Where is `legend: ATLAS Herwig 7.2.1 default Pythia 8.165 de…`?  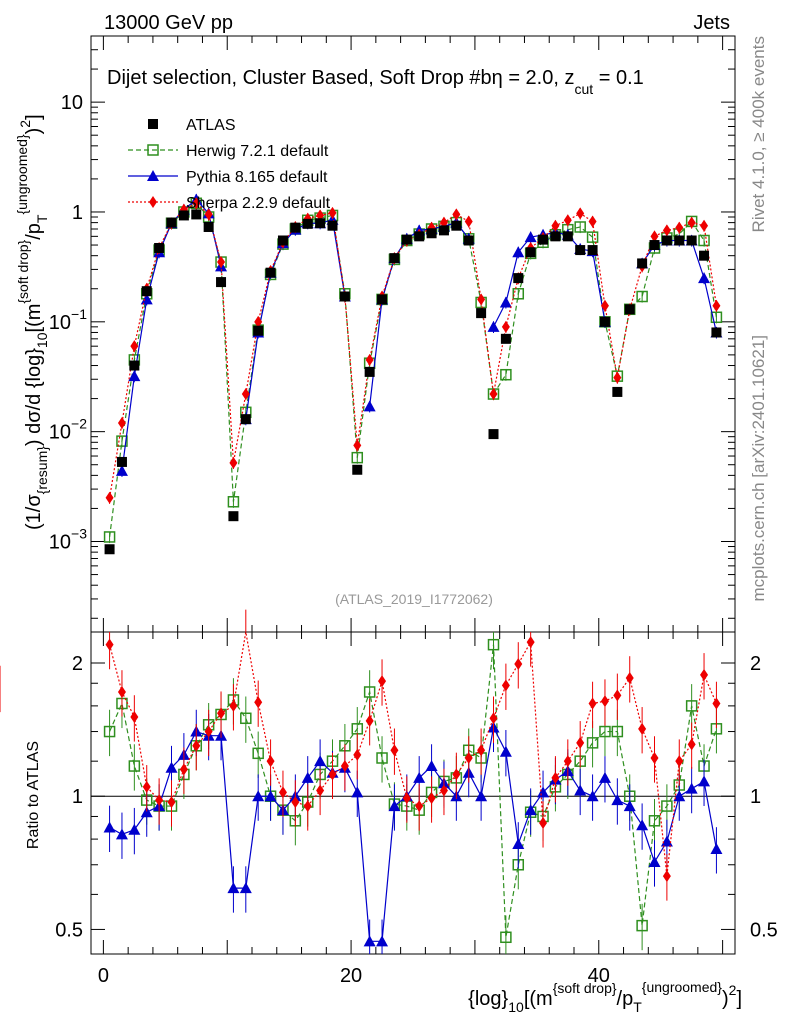
legend: ATLAS Herwig 7.2.1 default Pythia 8.165 de… is located at coordinates (229, 164).